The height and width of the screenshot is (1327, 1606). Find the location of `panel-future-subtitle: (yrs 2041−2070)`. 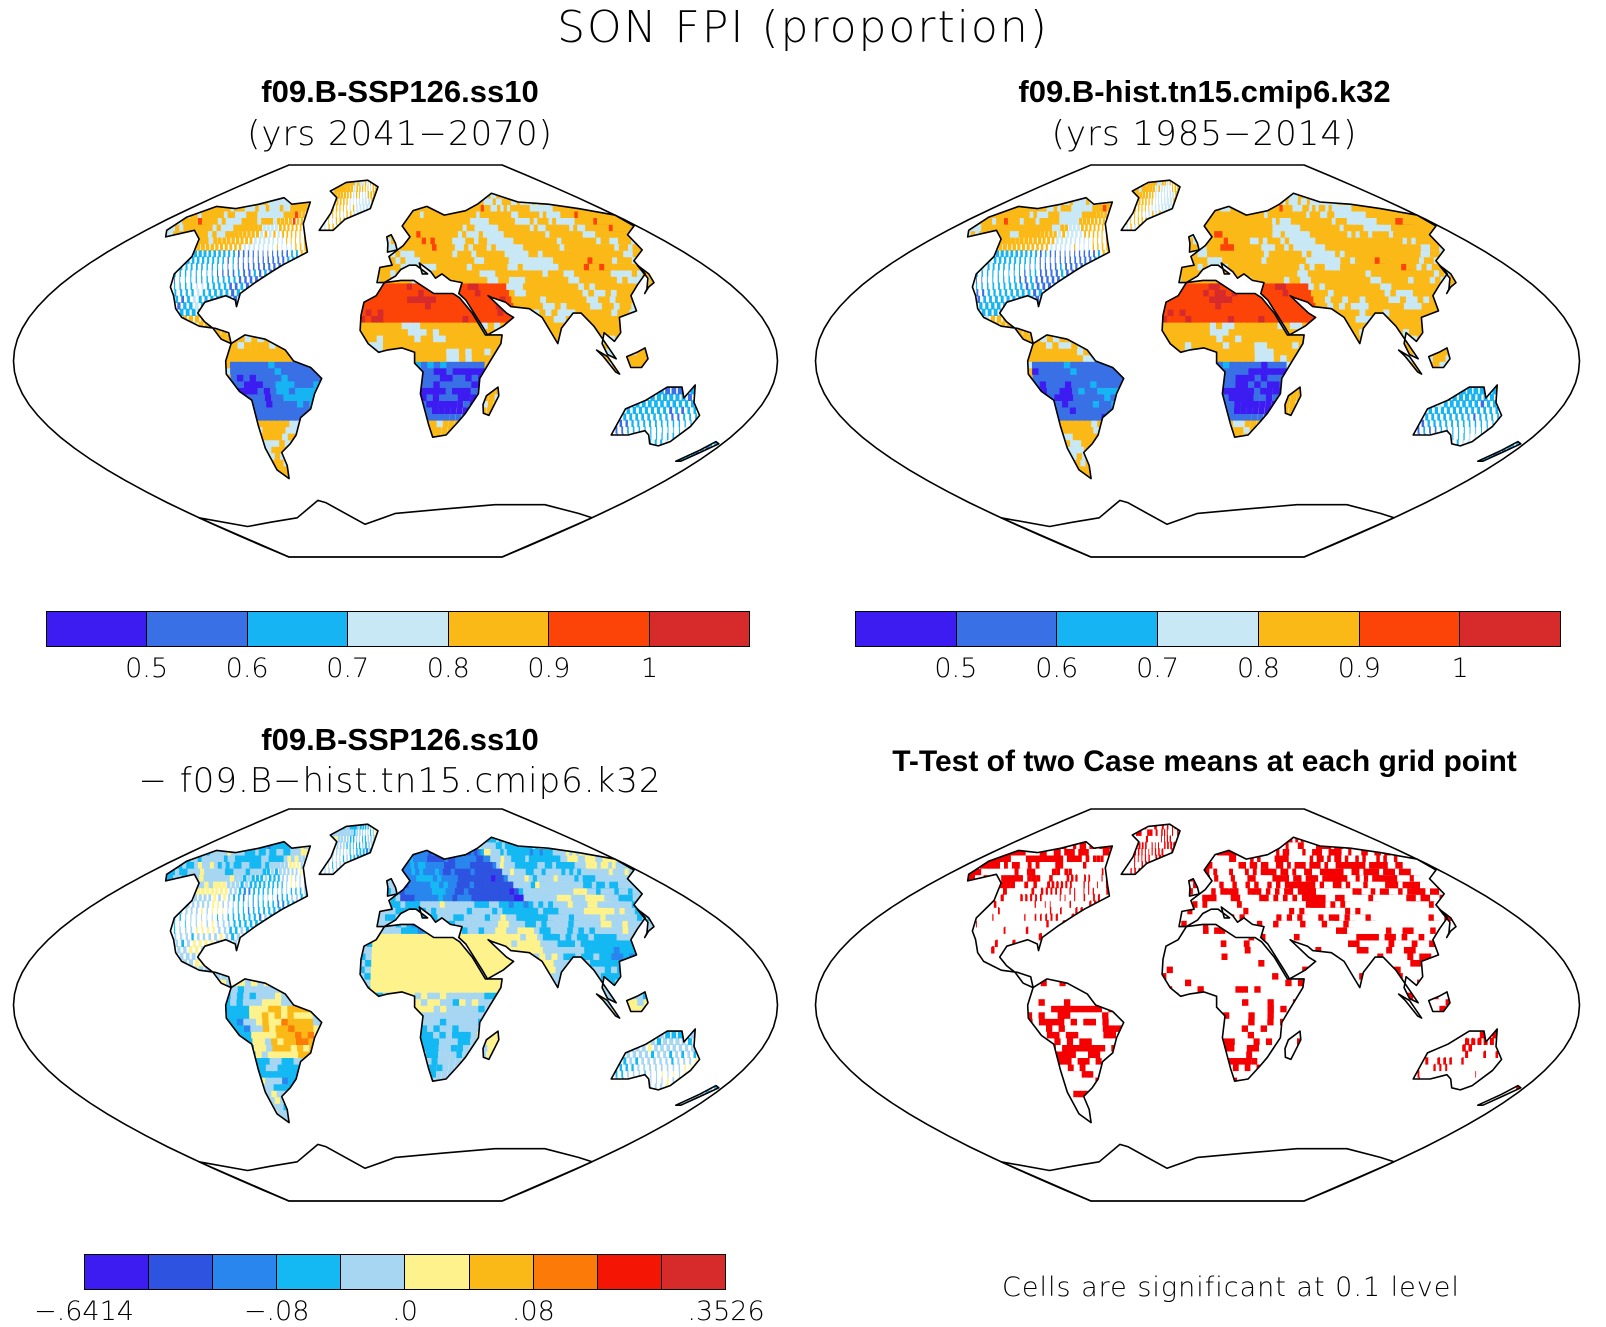

panel-future-subtitle: (yrs 2041−2070) is located at coordinates (400, 134).